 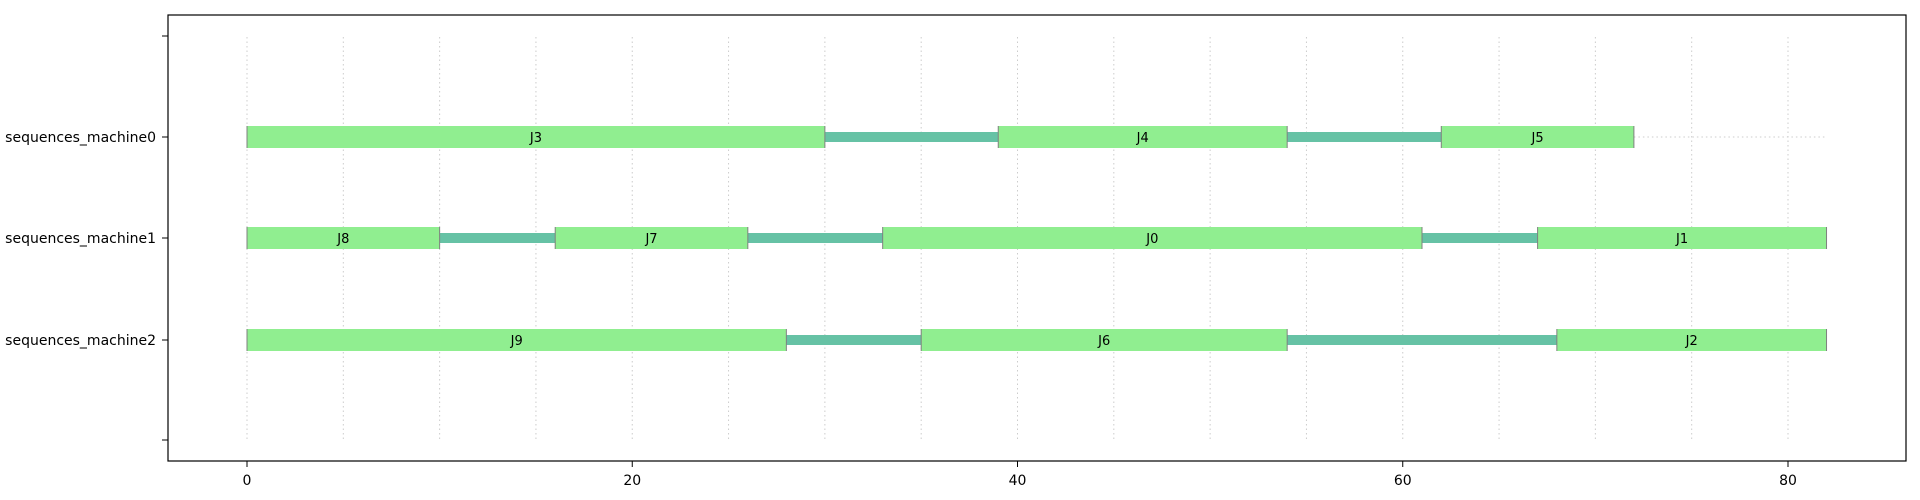 I want to click on task-label: J1, so click(x=1681, y=239).